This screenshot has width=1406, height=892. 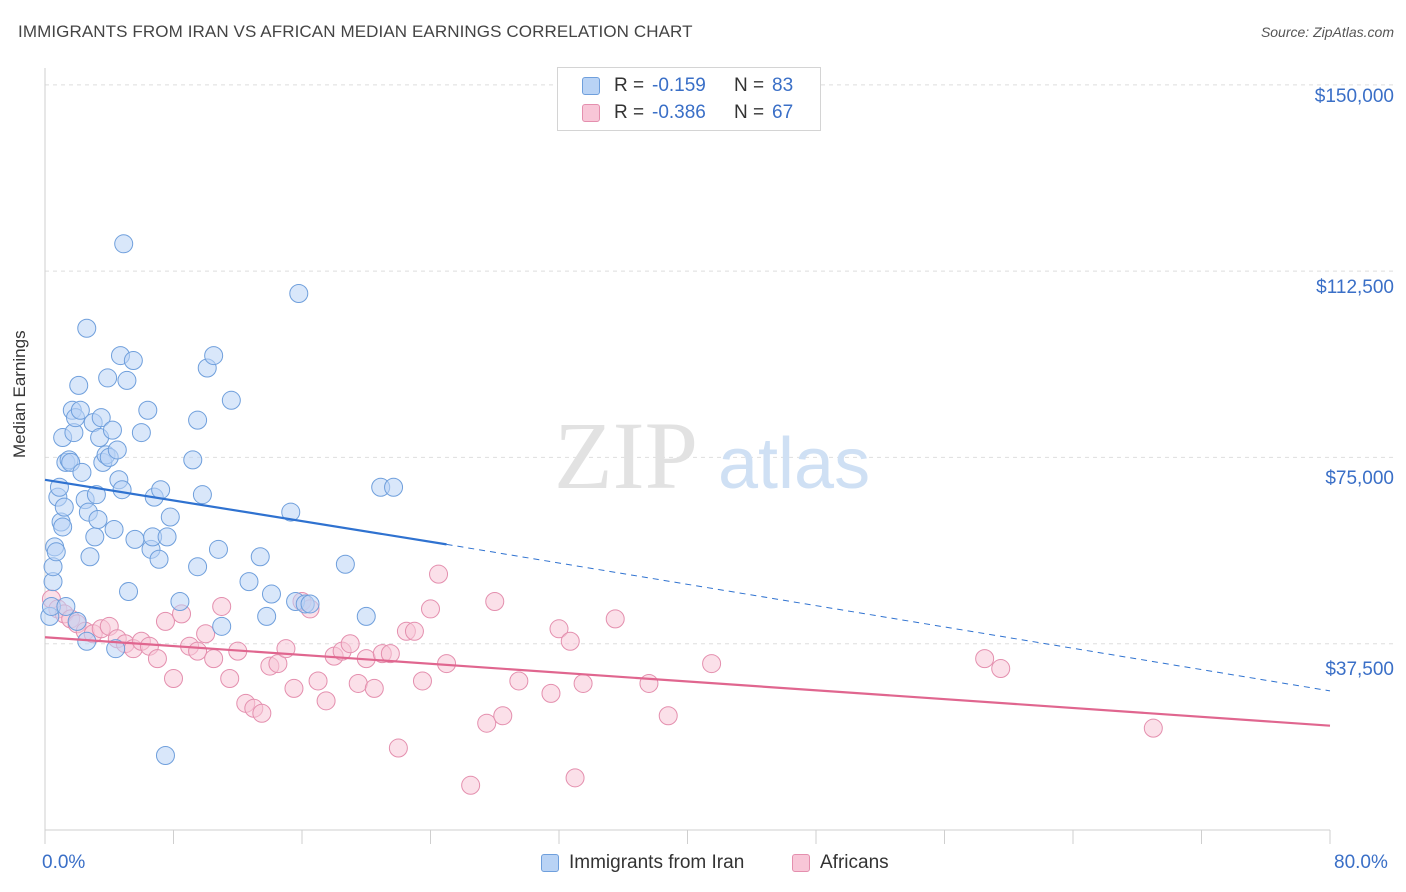 I want to click on legend-label-iran: Immigrants from Iran, so click(x=657, y=862).